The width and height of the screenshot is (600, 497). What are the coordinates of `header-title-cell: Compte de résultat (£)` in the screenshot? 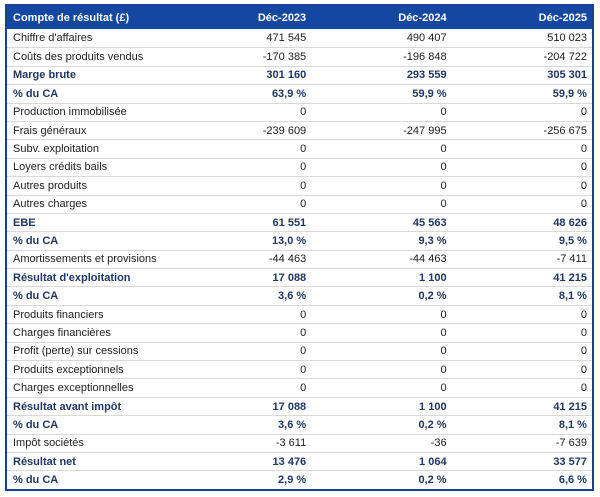 It's located at (71, 17).